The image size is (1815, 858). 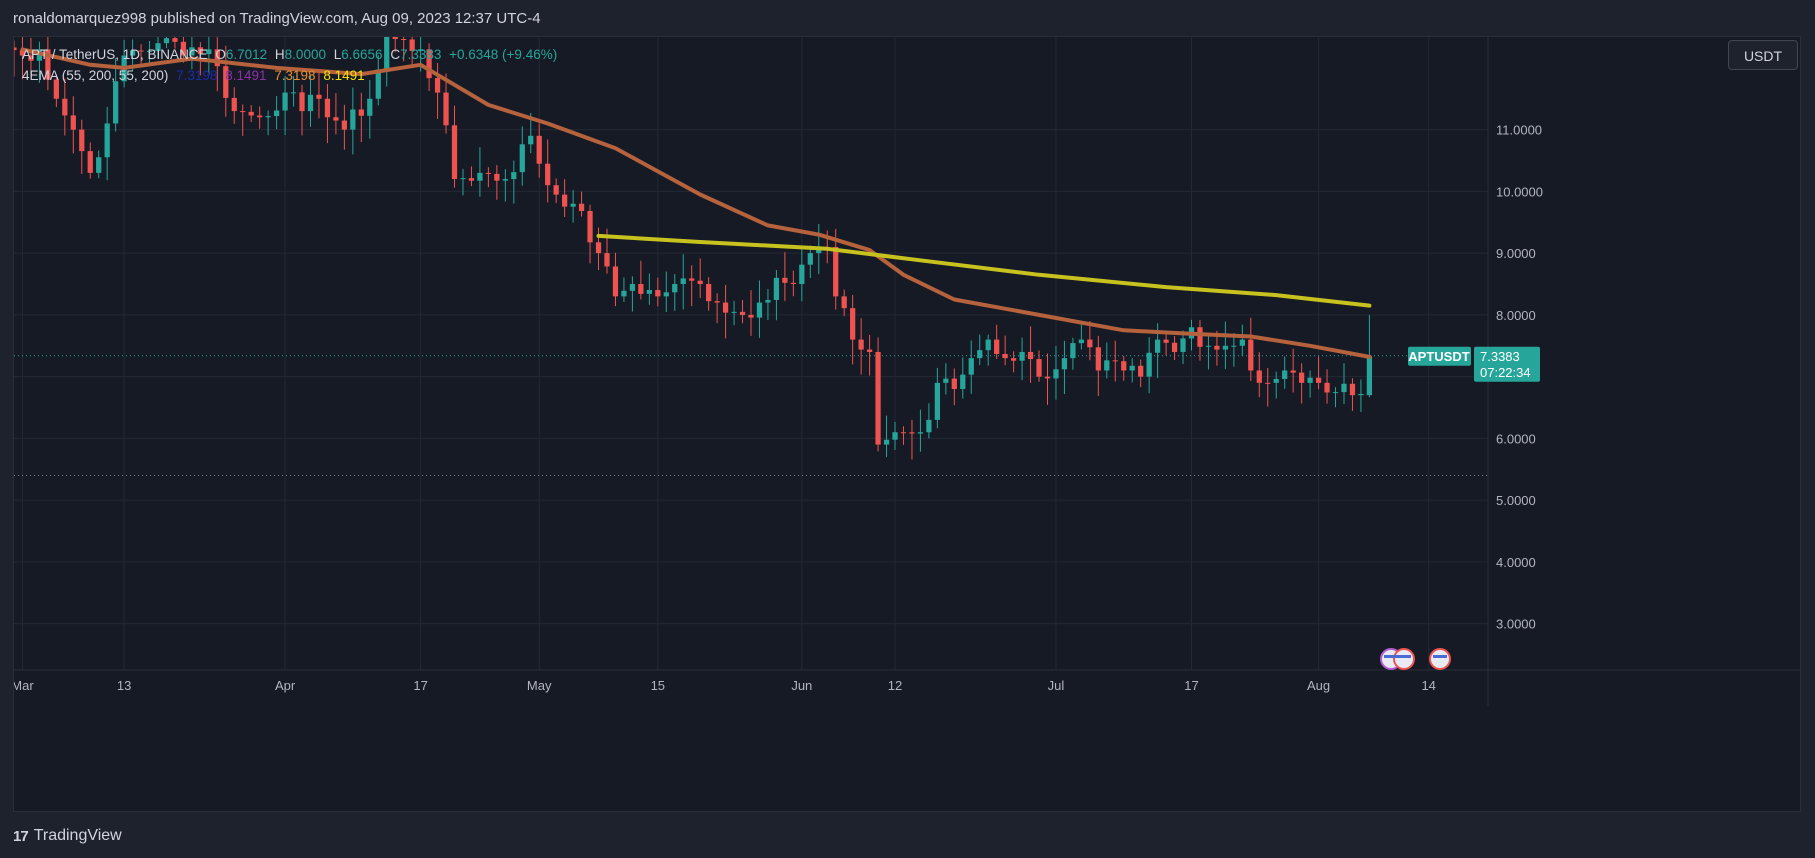 I want to click on x-tick-label: 12, so click(x=895, y=685).